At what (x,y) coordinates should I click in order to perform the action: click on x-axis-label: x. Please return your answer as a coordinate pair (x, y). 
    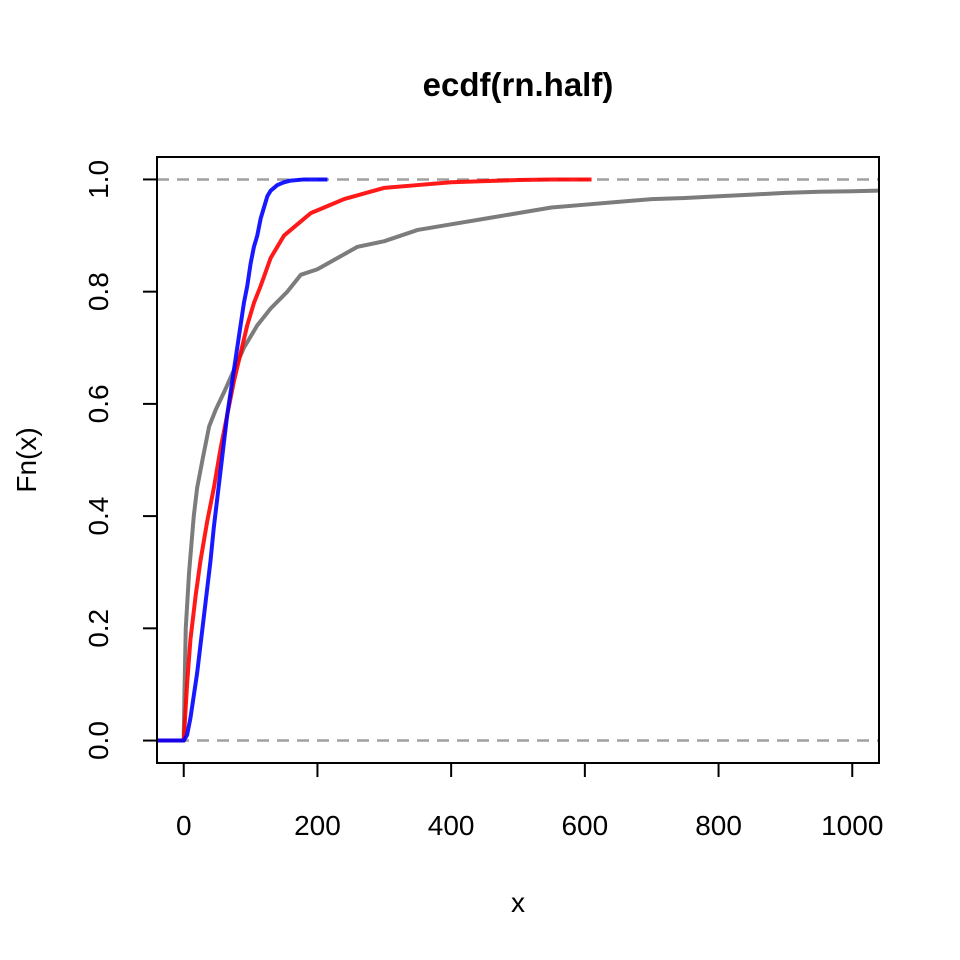
    Looking at the image, I should click on (518, 902).